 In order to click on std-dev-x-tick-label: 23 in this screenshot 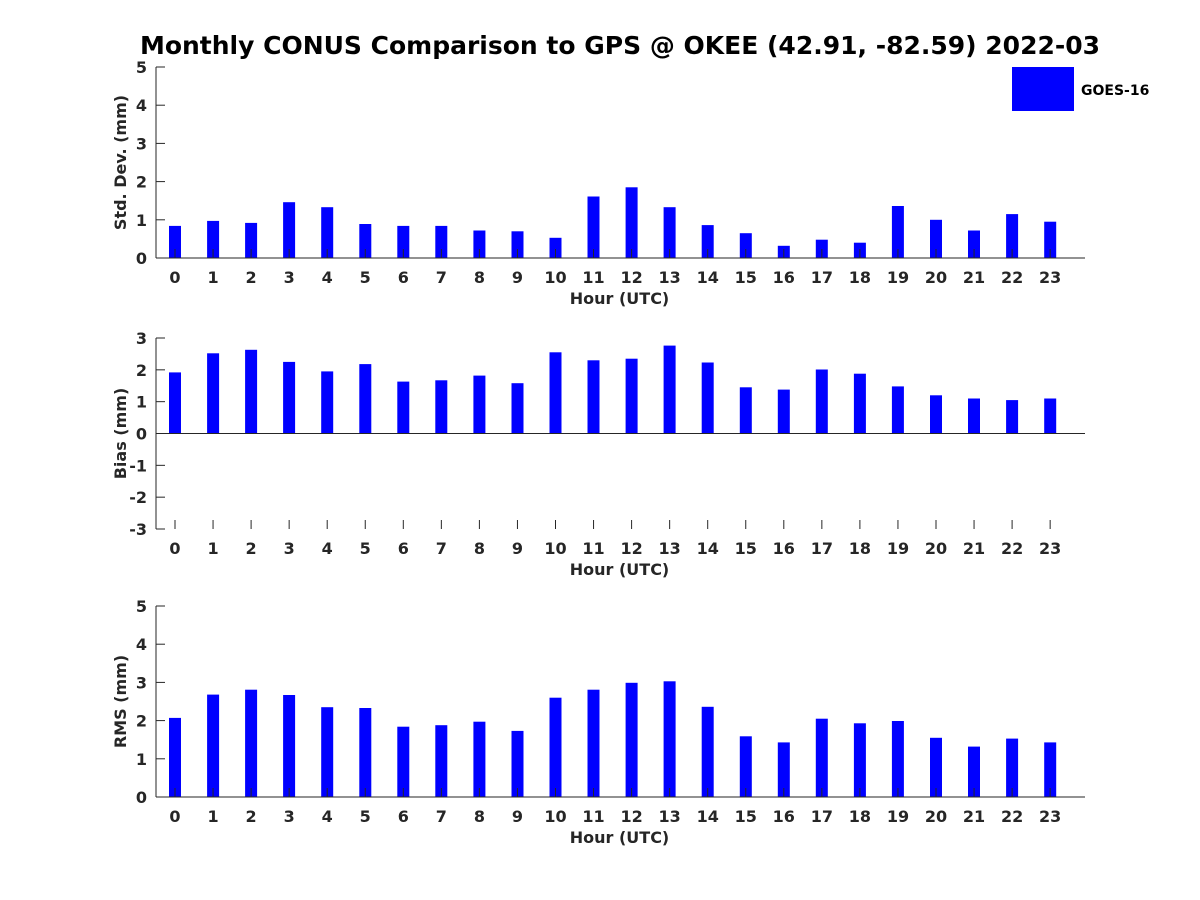, I will do `click(1050, 277)`.